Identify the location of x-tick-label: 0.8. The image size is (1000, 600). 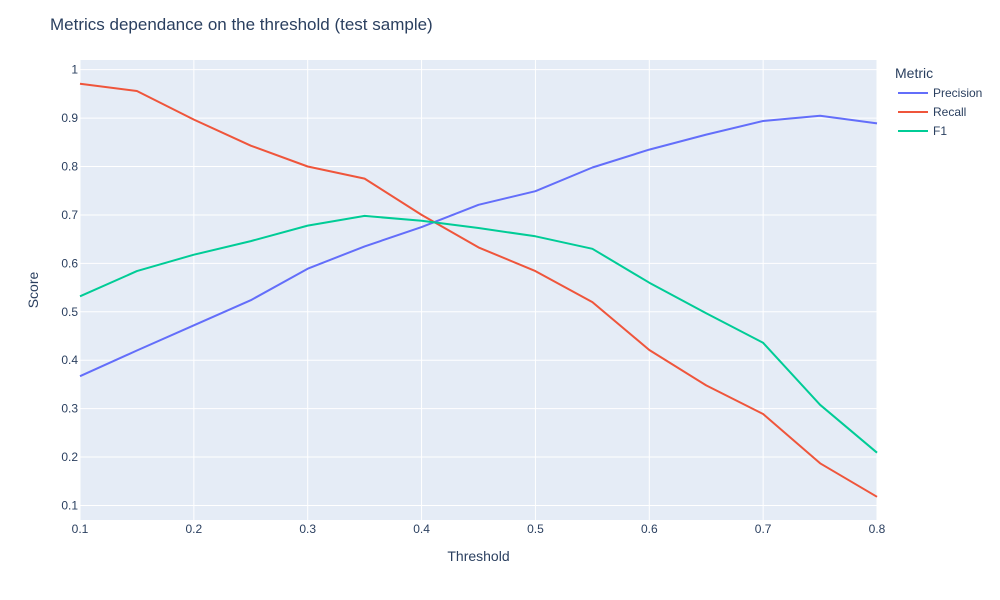
(877, 529).